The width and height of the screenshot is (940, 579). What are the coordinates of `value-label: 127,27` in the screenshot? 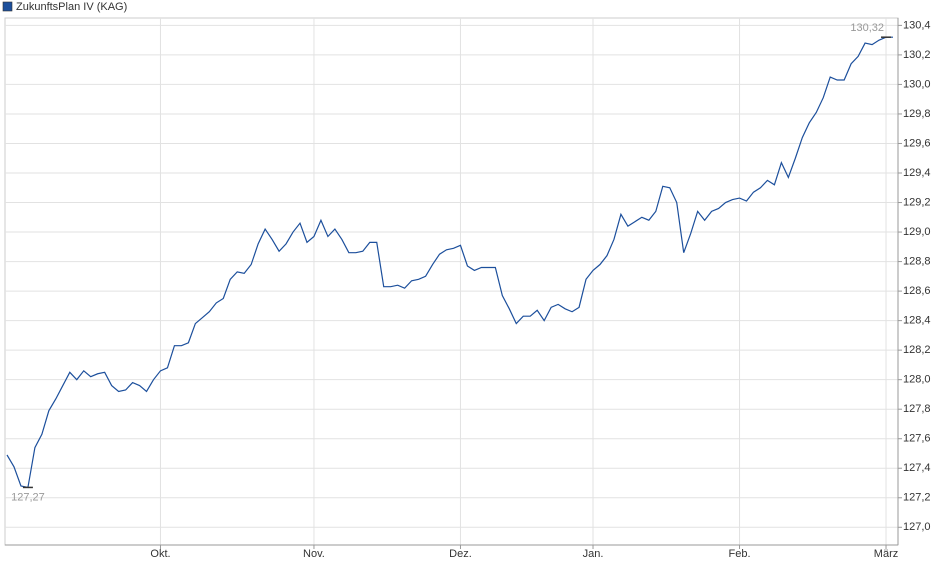 It's located at (28, 497).